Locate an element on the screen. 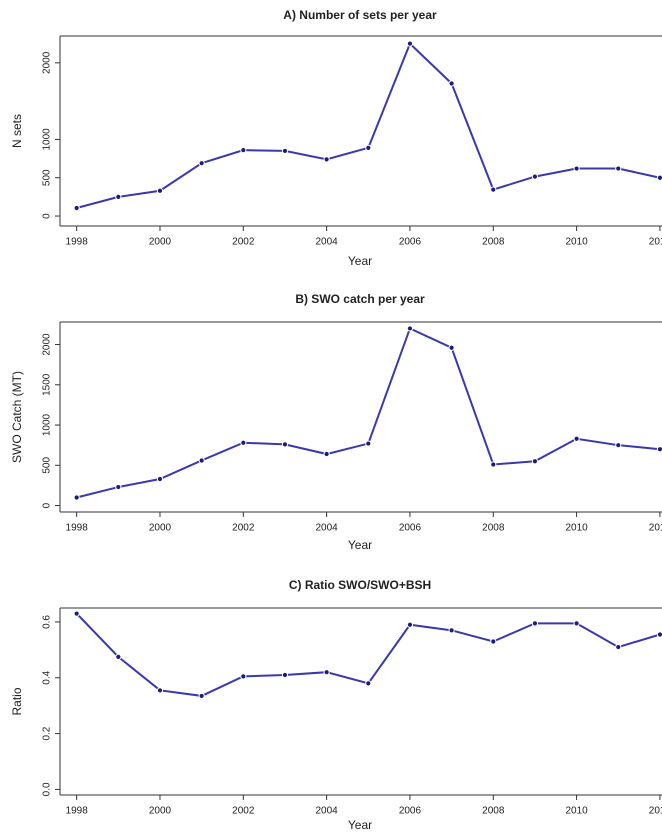  chart-title: B) SWO catch per year is located at coordinates (360, 299).